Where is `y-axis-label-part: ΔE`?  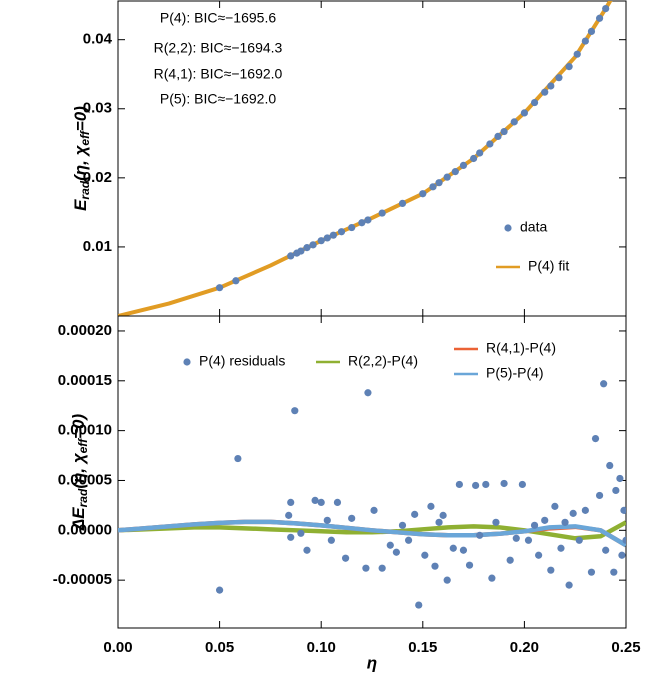
y-axis-label-part: ΔE is located at coordinates (78, 519).